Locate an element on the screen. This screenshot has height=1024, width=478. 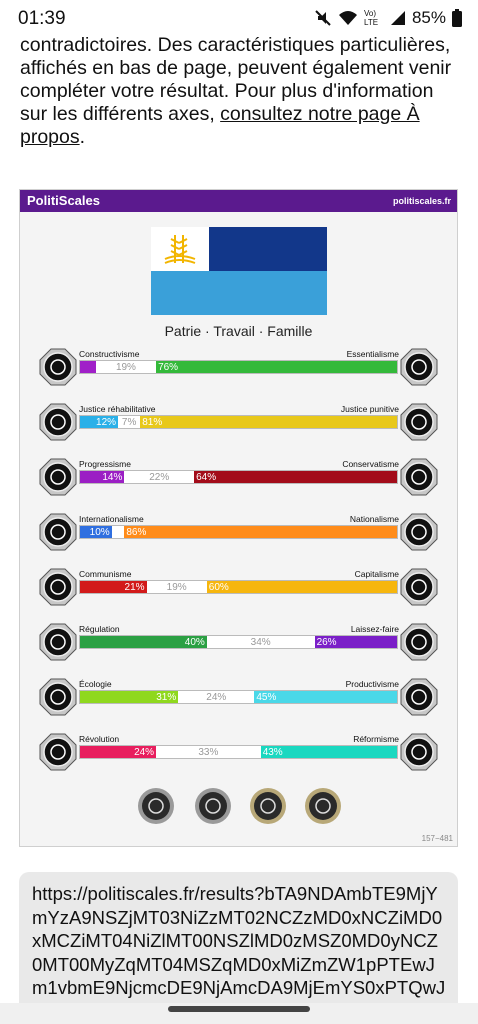
axis-row: Régulation Laissez-faire 40% 34% 26% is located at coordinates (238, 642).